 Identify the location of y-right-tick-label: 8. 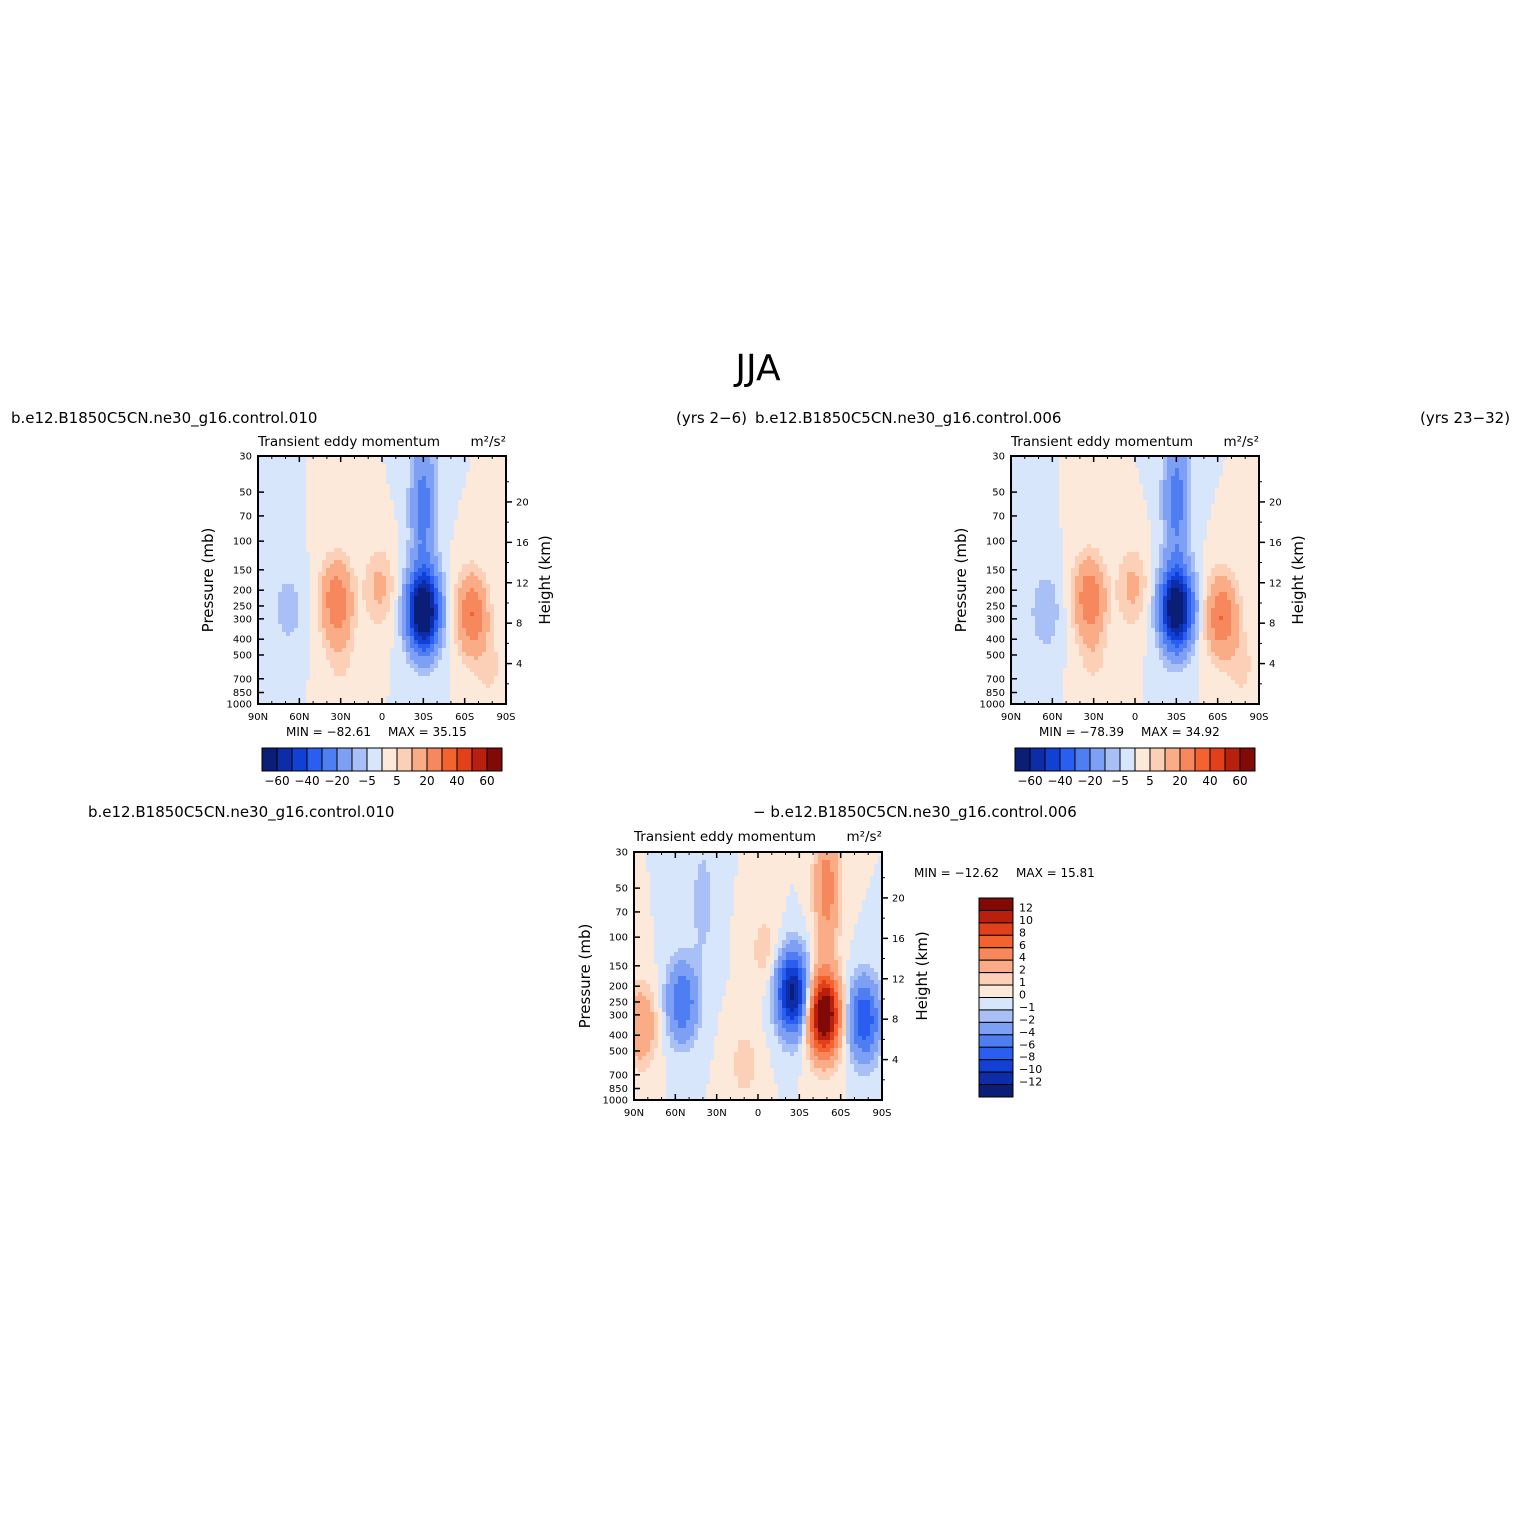
(519, 624).